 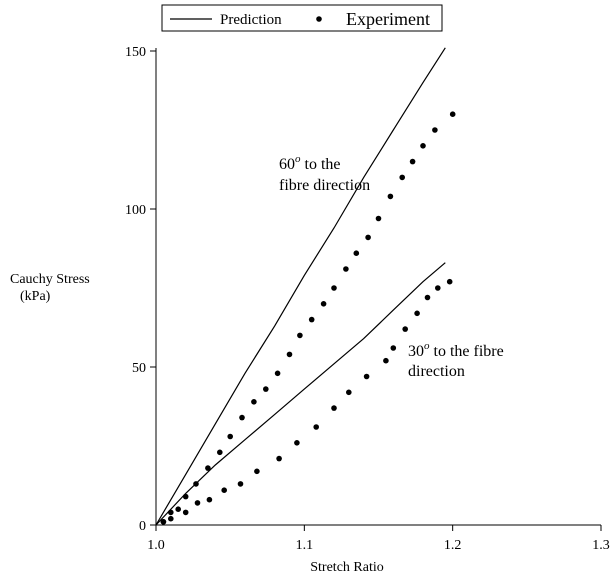 What do you see at coordinates (35, 296) in the screenshot?
I see `y-axis-unit: (kPa)` at bounding box center [35, 296].